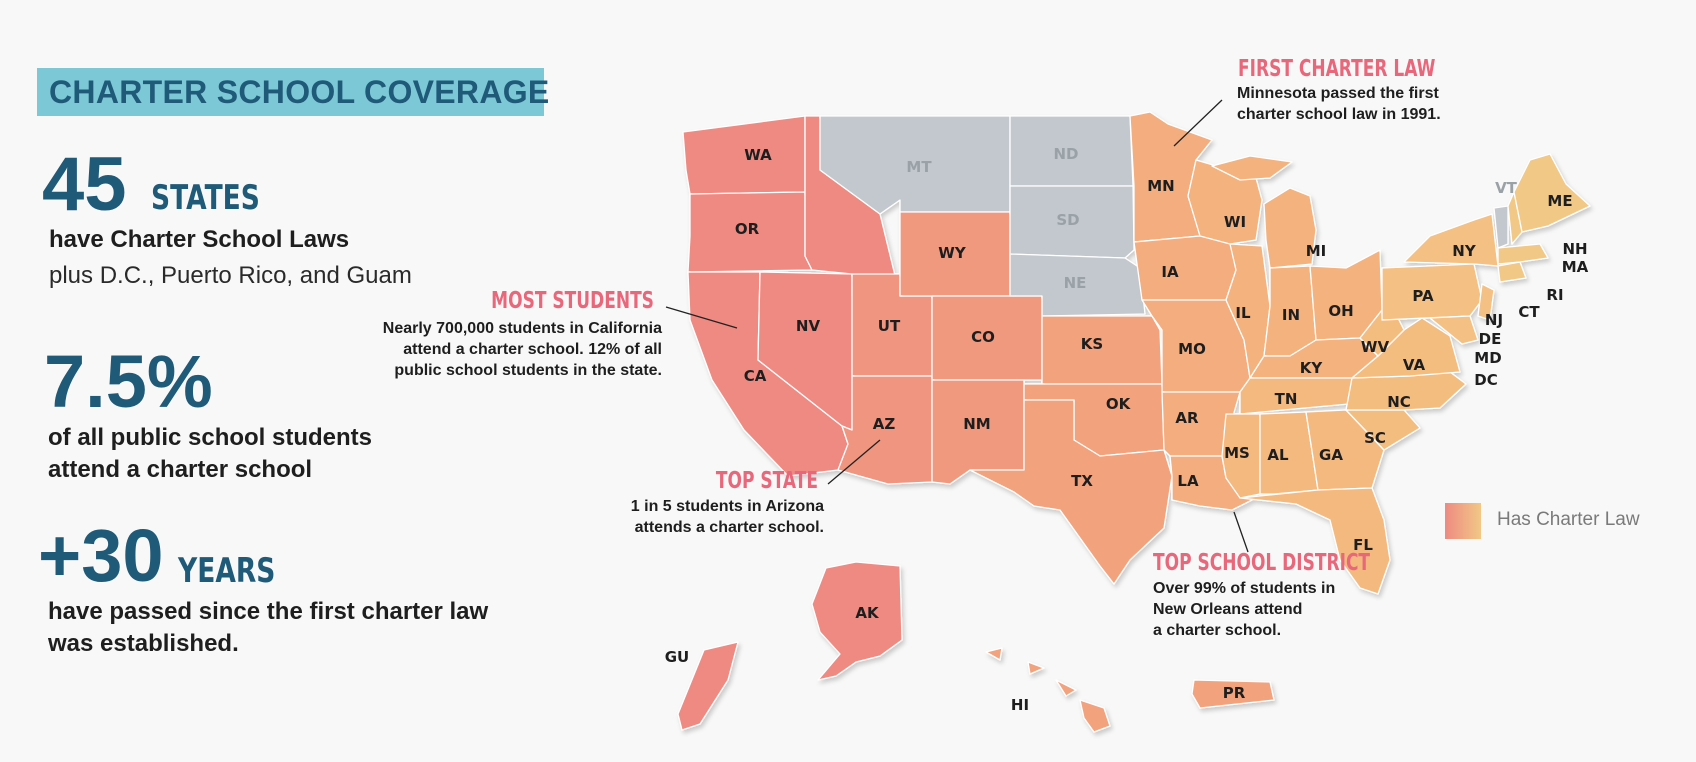  What do you see at coordinates (1316, 251) in the screenshot?
I see `label-mi: MI` at bounding box center [1316, 251].